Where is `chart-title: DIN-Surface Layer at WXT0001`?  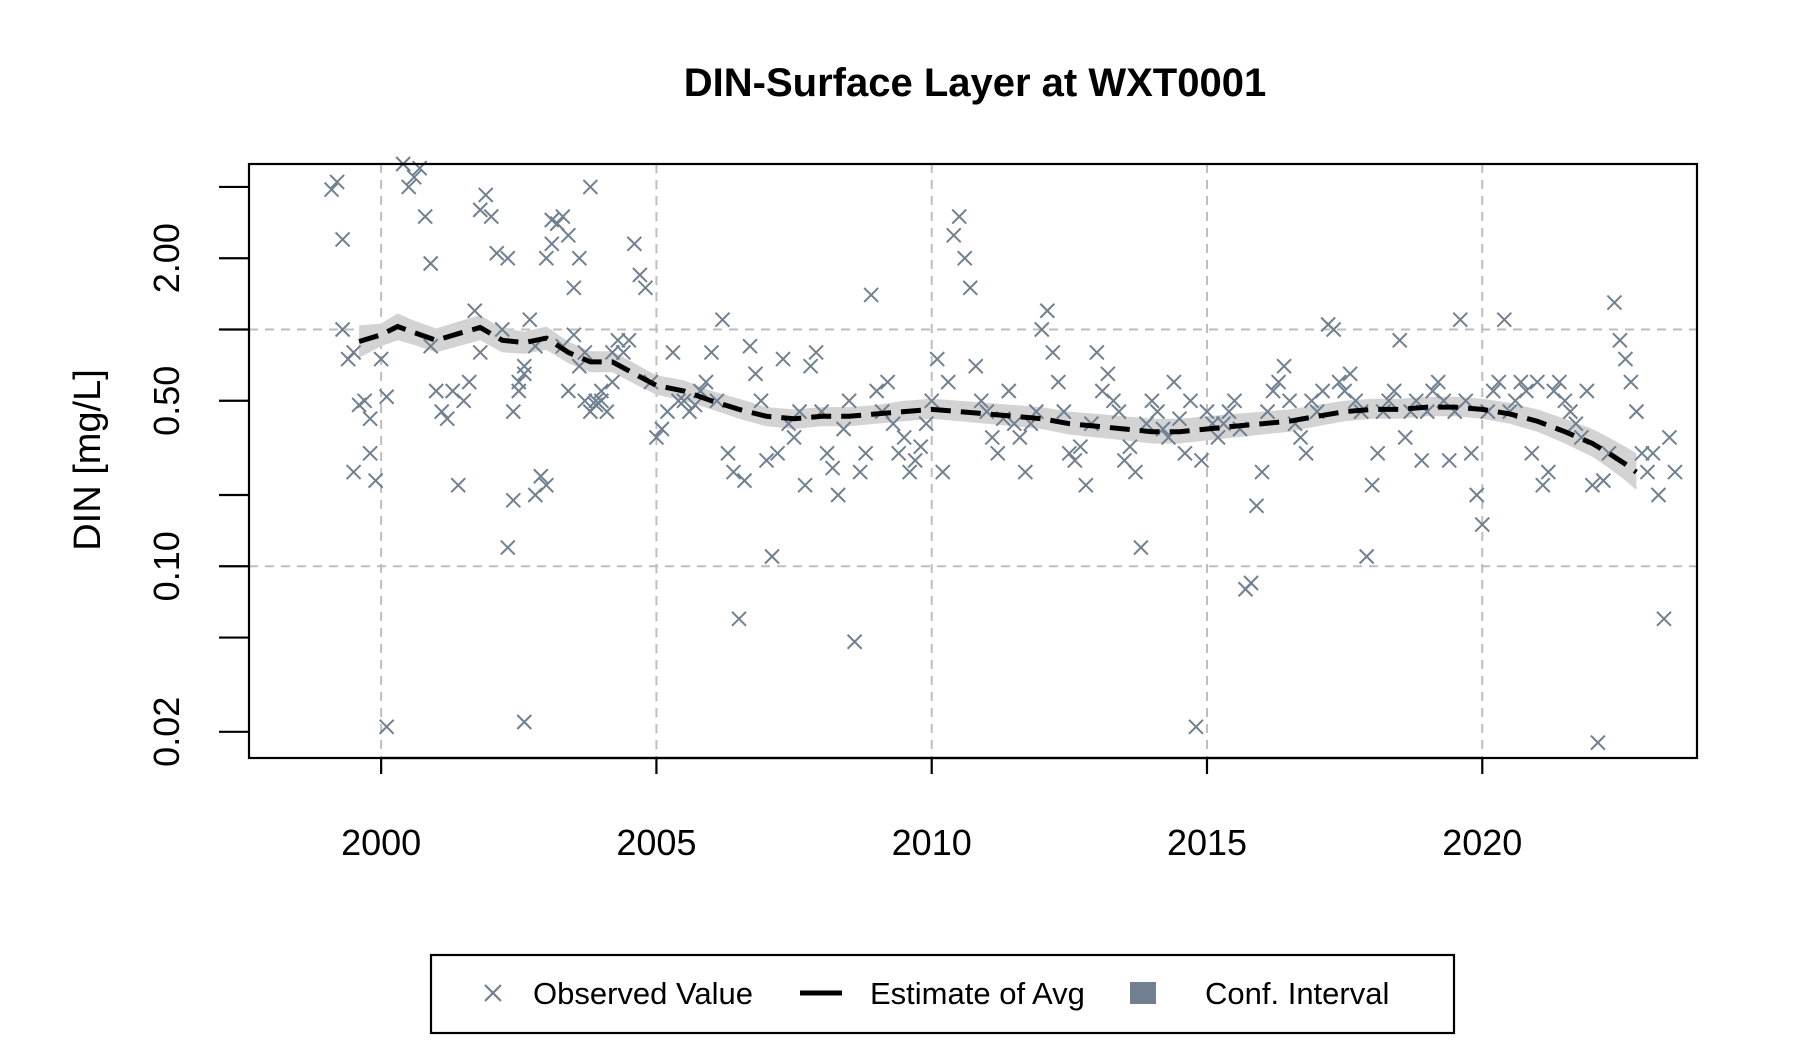 chart-title: DIN-Surface Layer at WXT0001 is located at coordinates (975, 83).